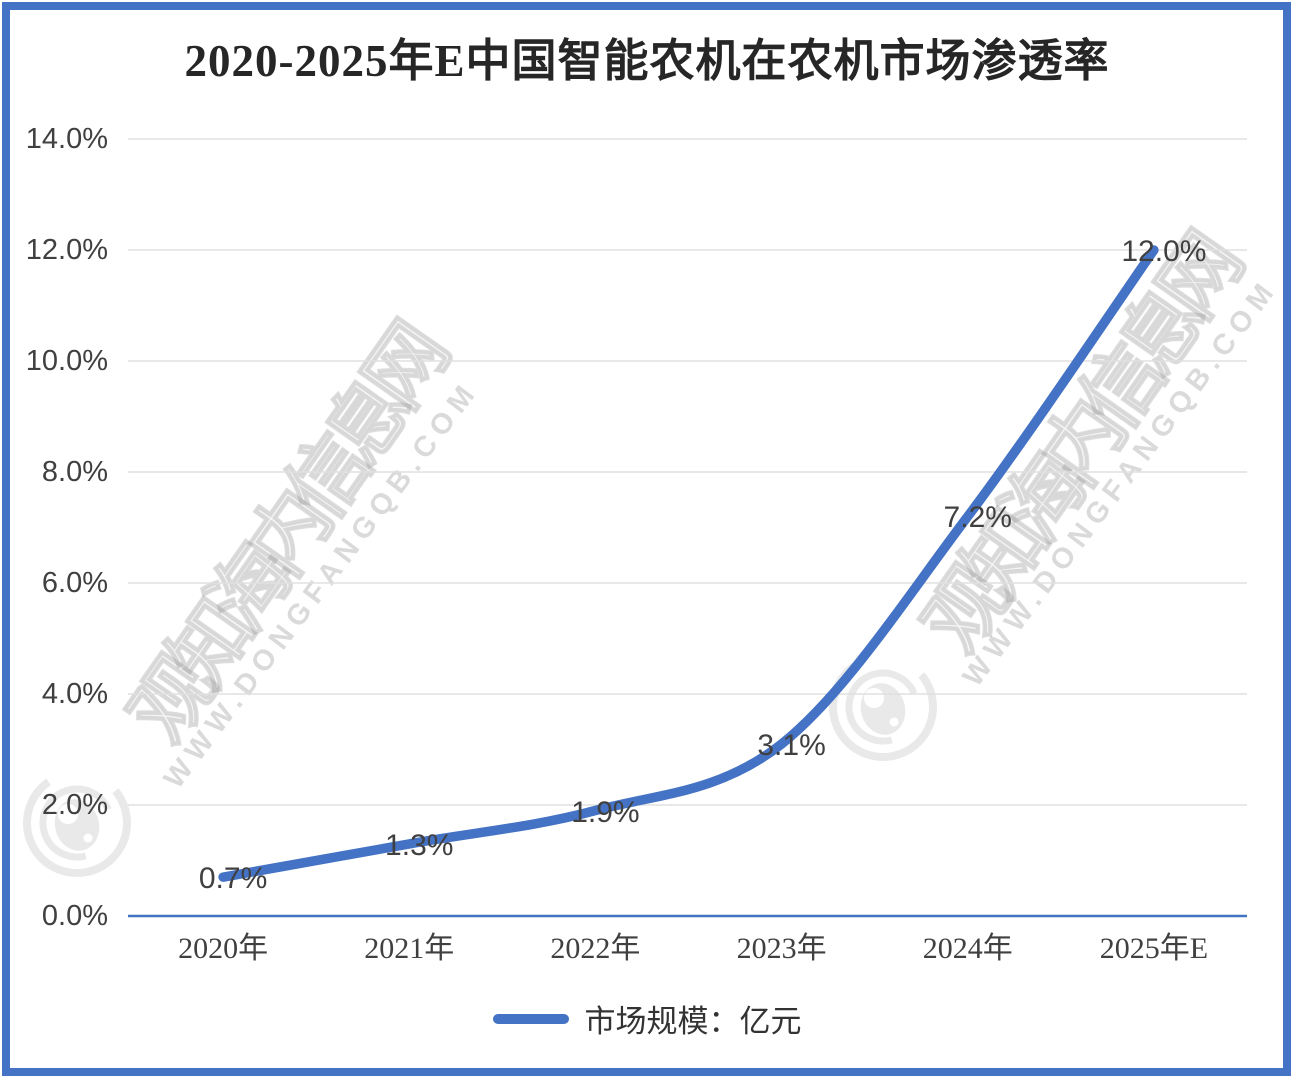 This screenshot has height=1082, width=1294. I want to click on x-axis-category-label: 2024年, so click(967, 948).